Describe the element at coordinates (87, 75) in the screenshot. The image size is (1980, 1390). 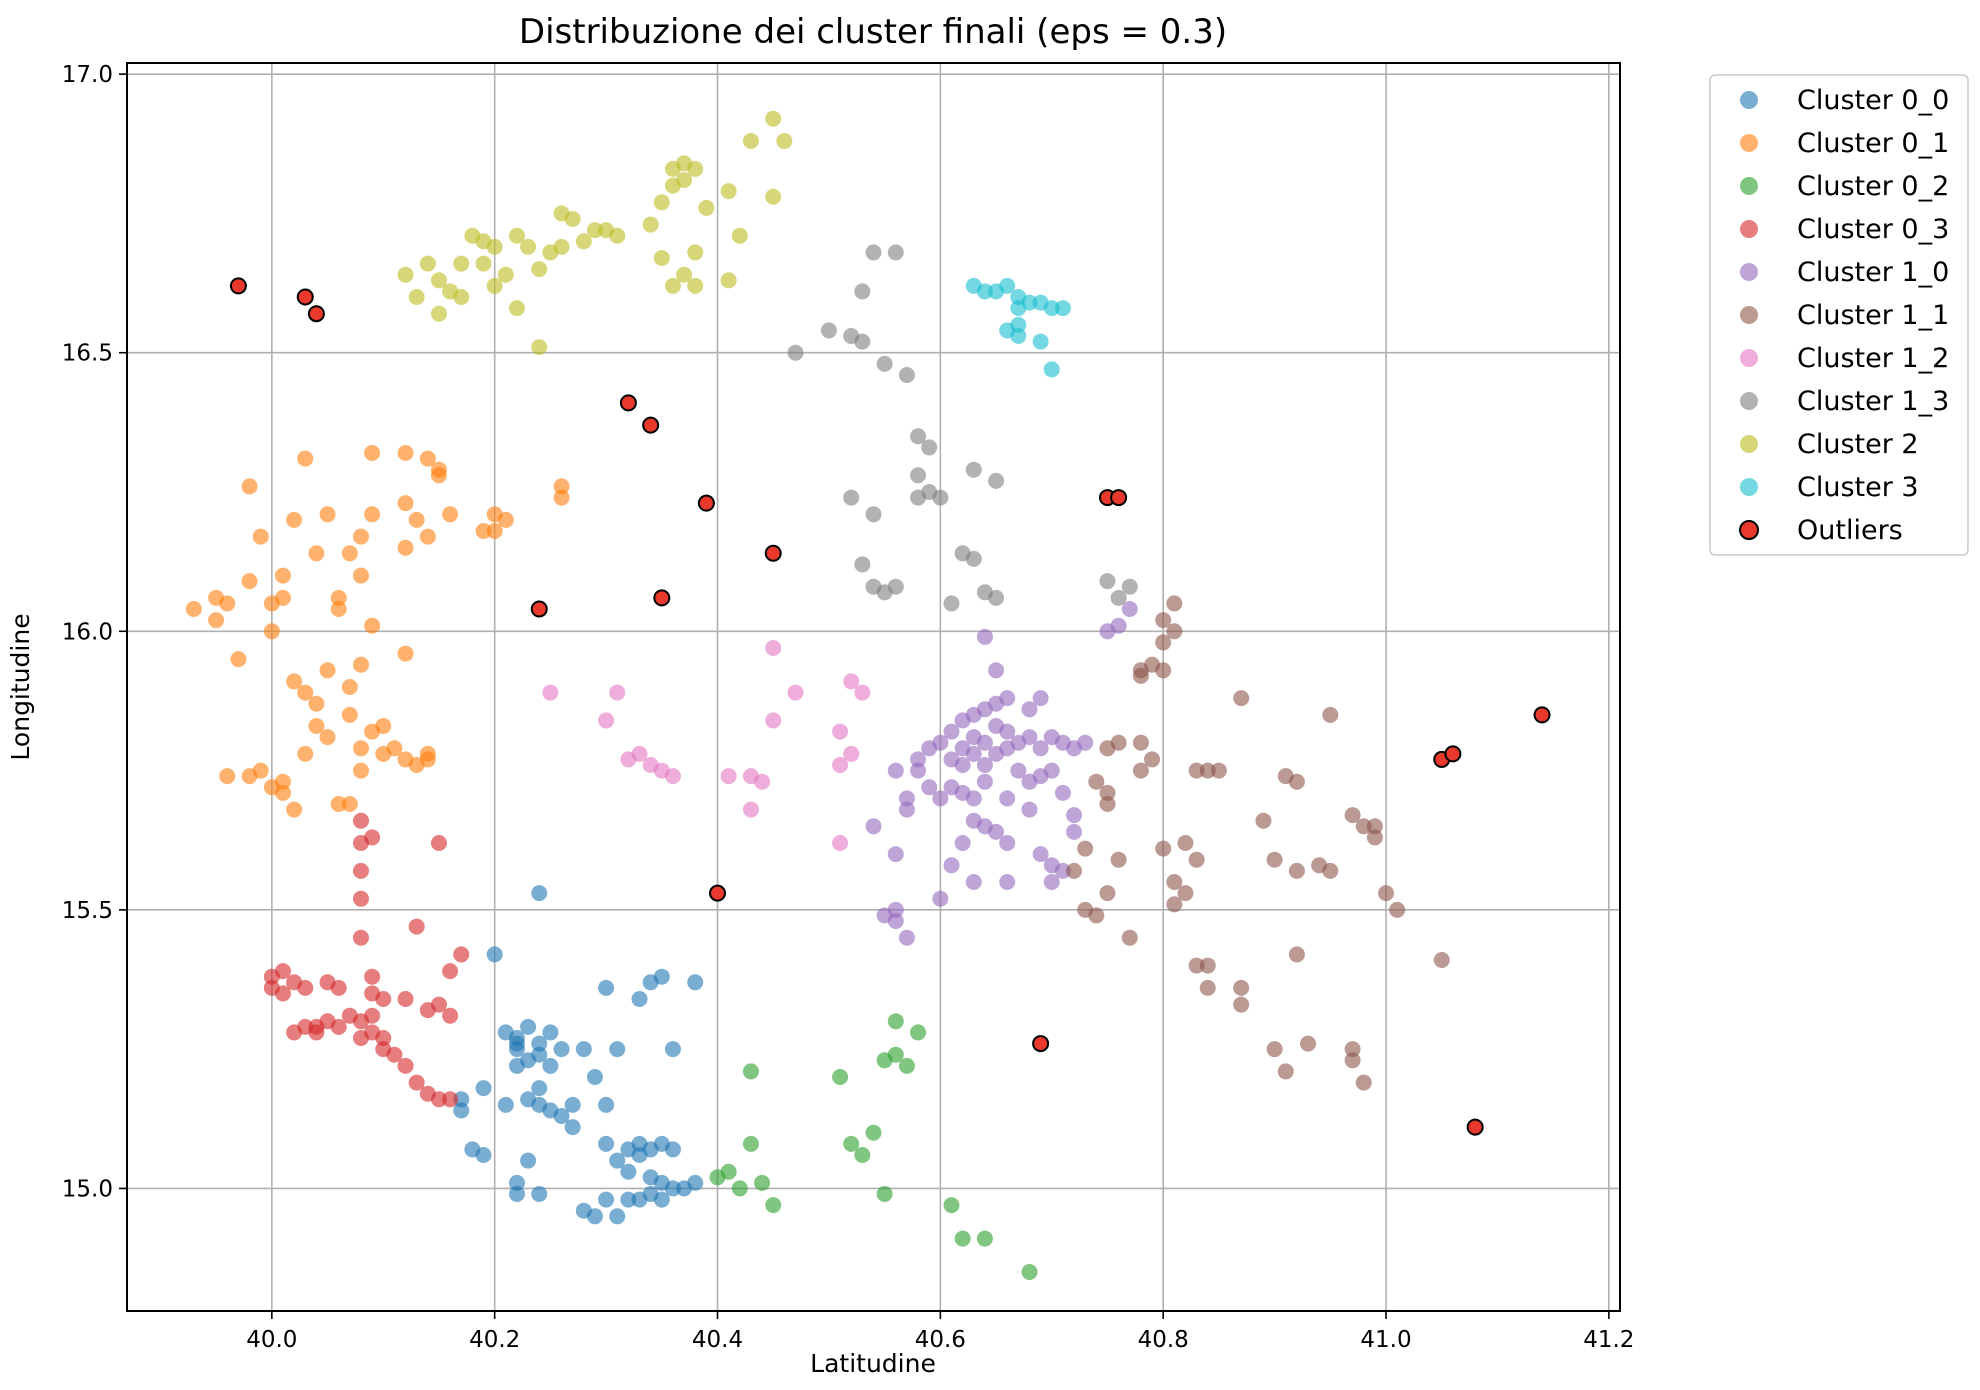
I see `y-tick-label: 17.0` at that location.